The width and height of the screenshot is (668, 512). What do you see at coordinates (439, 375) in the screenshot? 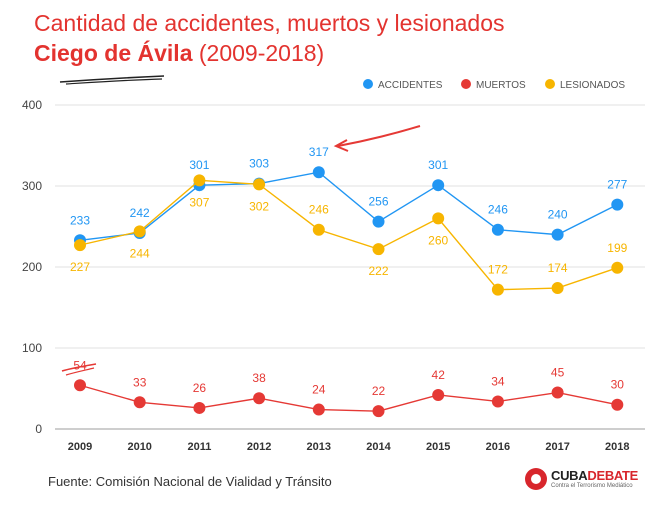
I see `data-label-muertos: 42` at bounding box center [439, 375].